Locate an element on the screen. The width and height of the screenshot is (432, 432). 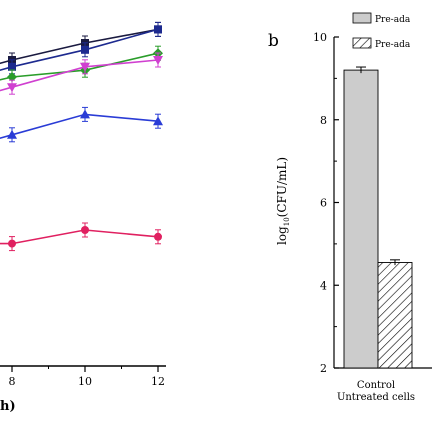
legend-swatch-hatch is located at coordinates (362, 43).